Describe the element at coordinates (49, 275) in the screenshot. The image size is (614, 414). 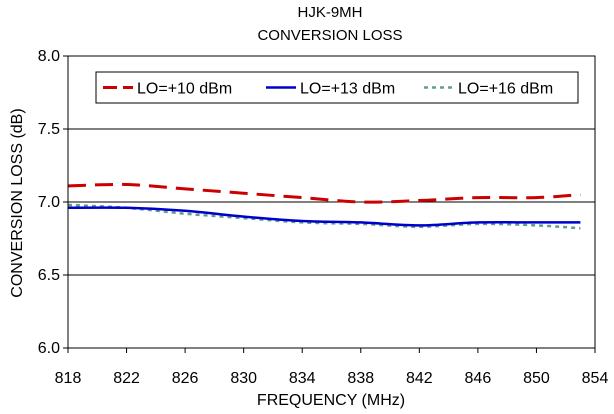
I see `y-tick-label: 6.5` at that location.